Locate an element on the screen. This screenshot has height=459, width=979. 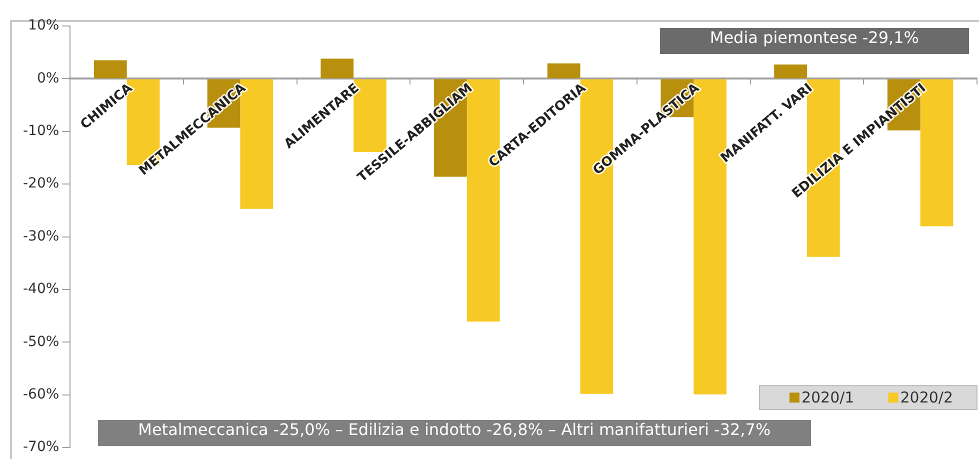
y-tick-label: 0% is located at coordinates (48, 78).